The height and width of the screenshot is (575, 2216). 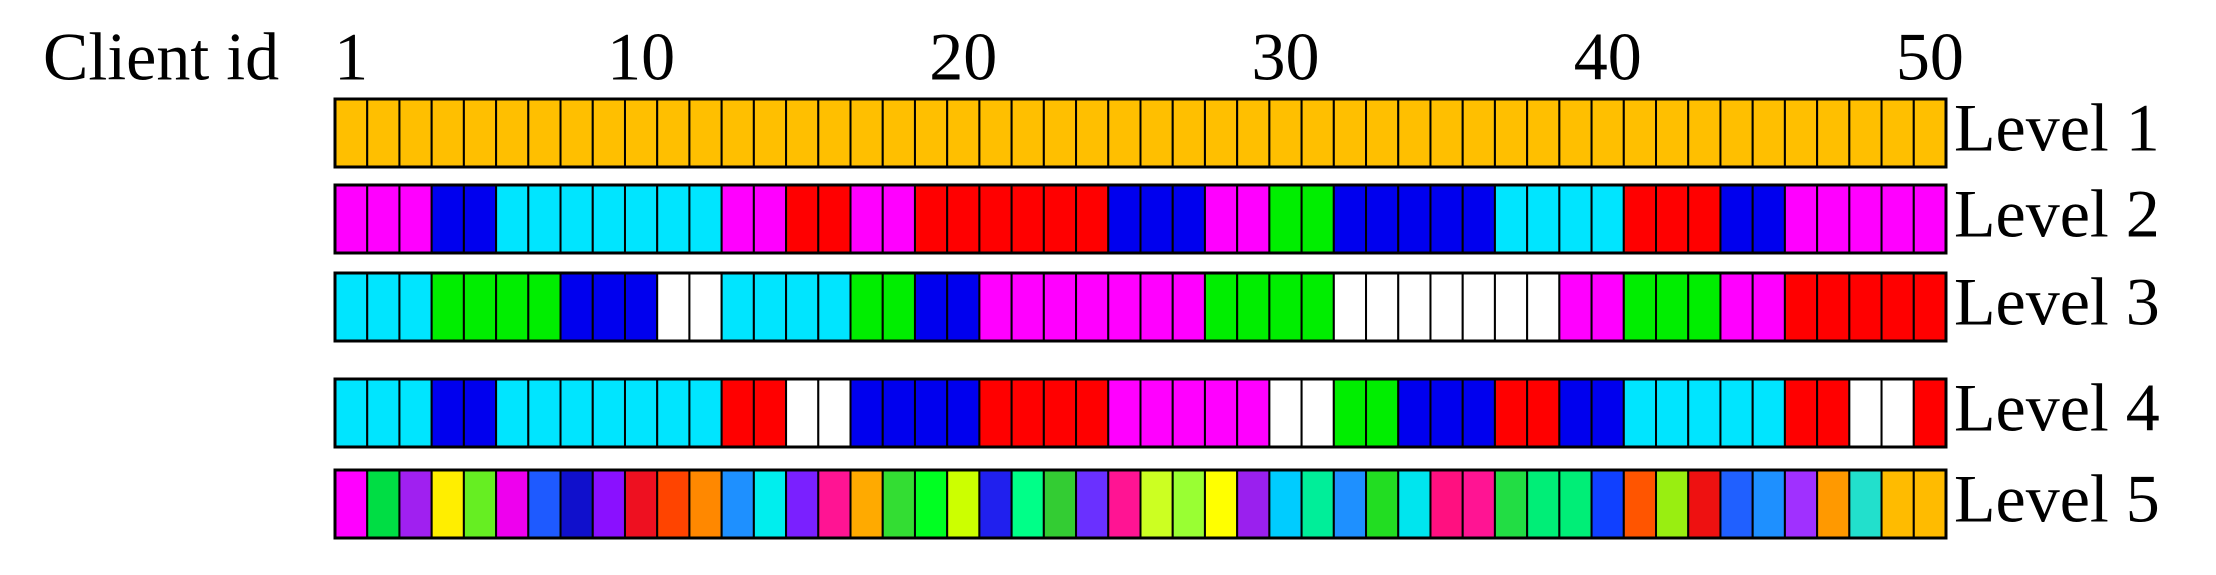 I want to click on level-label: Level 1, so click(x=2057, y=128).